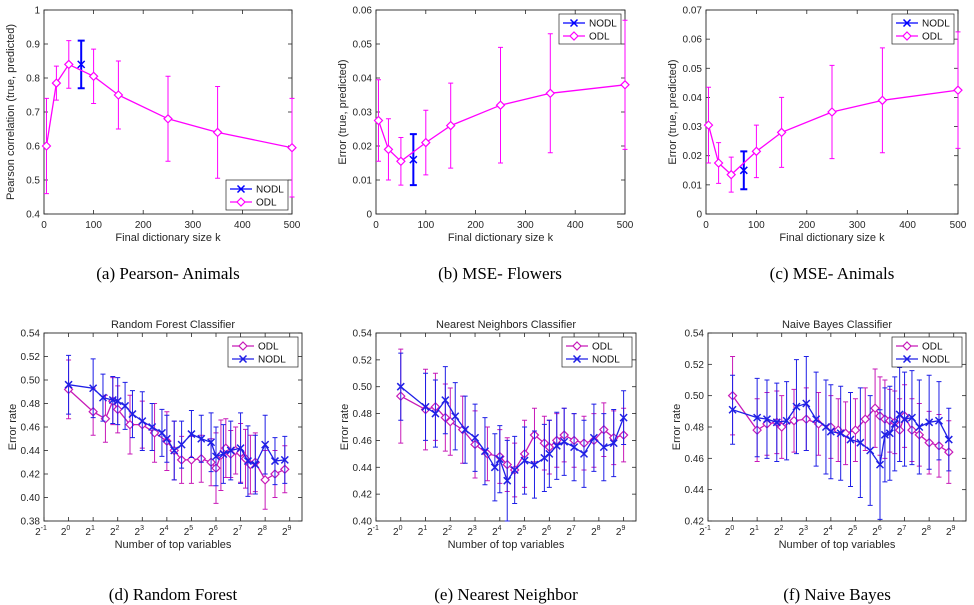 This screenshot has height=605, width=974. Describe the element at coordinates (262, 531) in the screenshot. I see `x-tick-label: 28` at that location.